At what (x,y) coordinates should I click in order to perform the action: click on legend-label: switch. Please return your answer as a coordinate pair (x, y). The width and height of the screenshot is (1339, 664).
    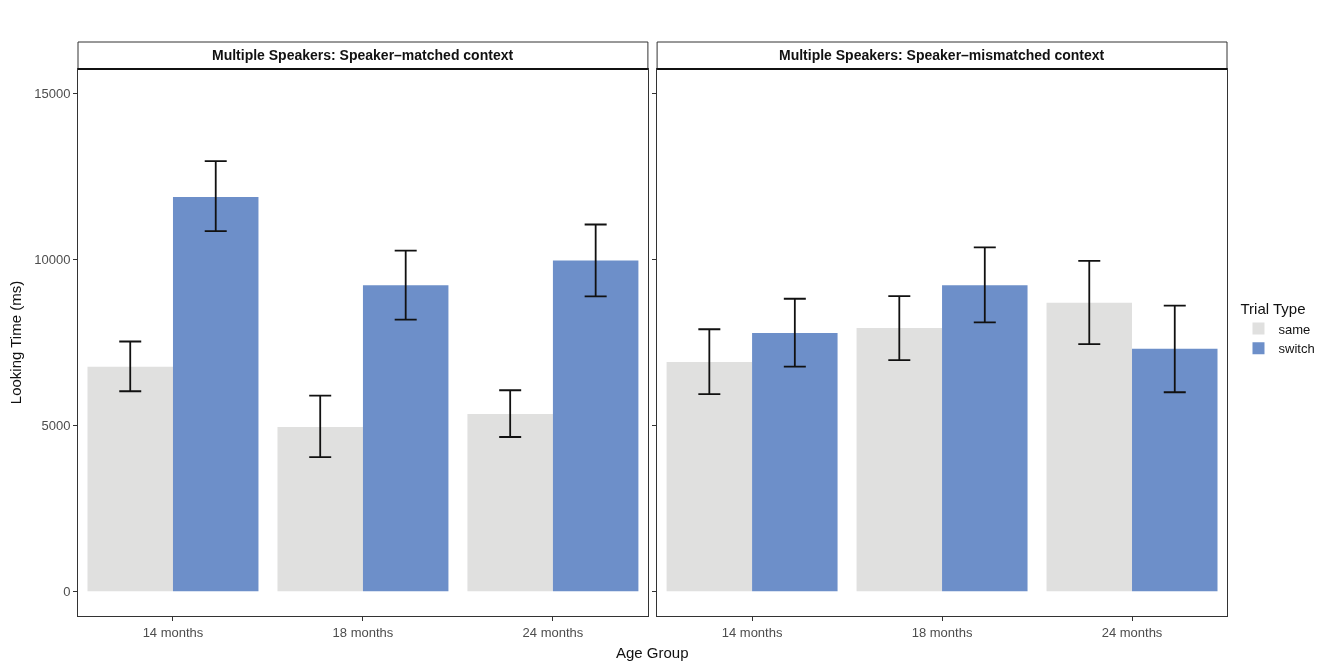
    Looking at the image, I should click on (1296, 349).